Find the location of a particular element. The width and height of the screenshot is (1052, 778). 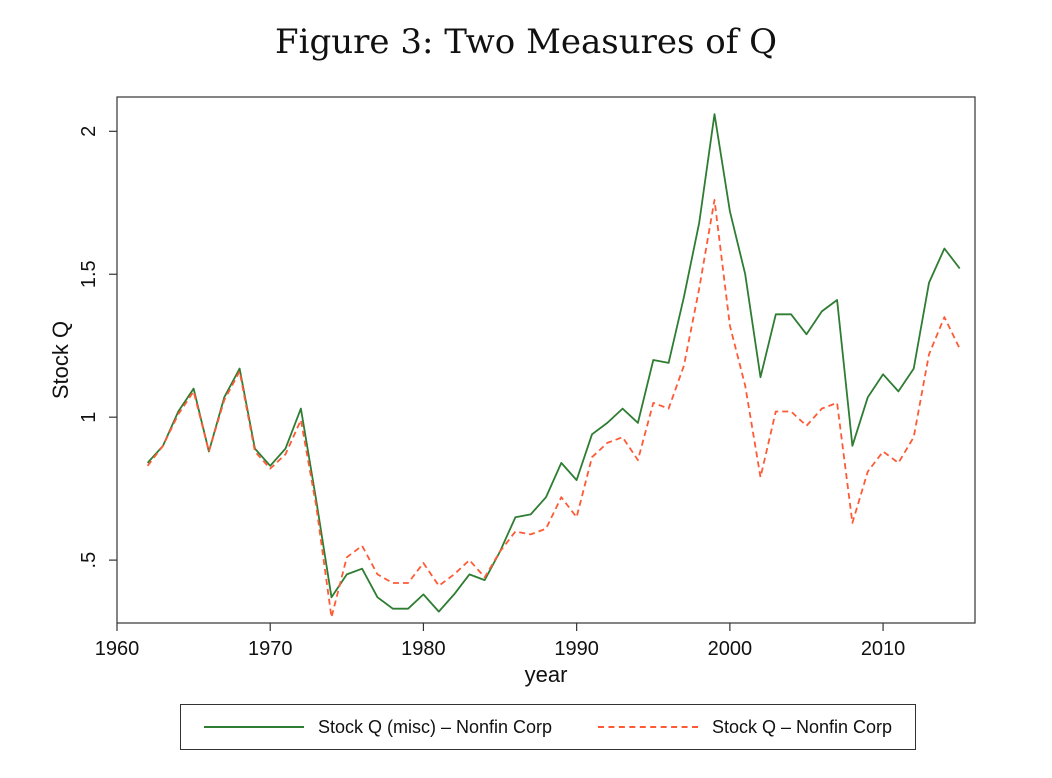

legend-label-series-2: Stock Q – Nonfin Corp is located at coordinates (802, 726).